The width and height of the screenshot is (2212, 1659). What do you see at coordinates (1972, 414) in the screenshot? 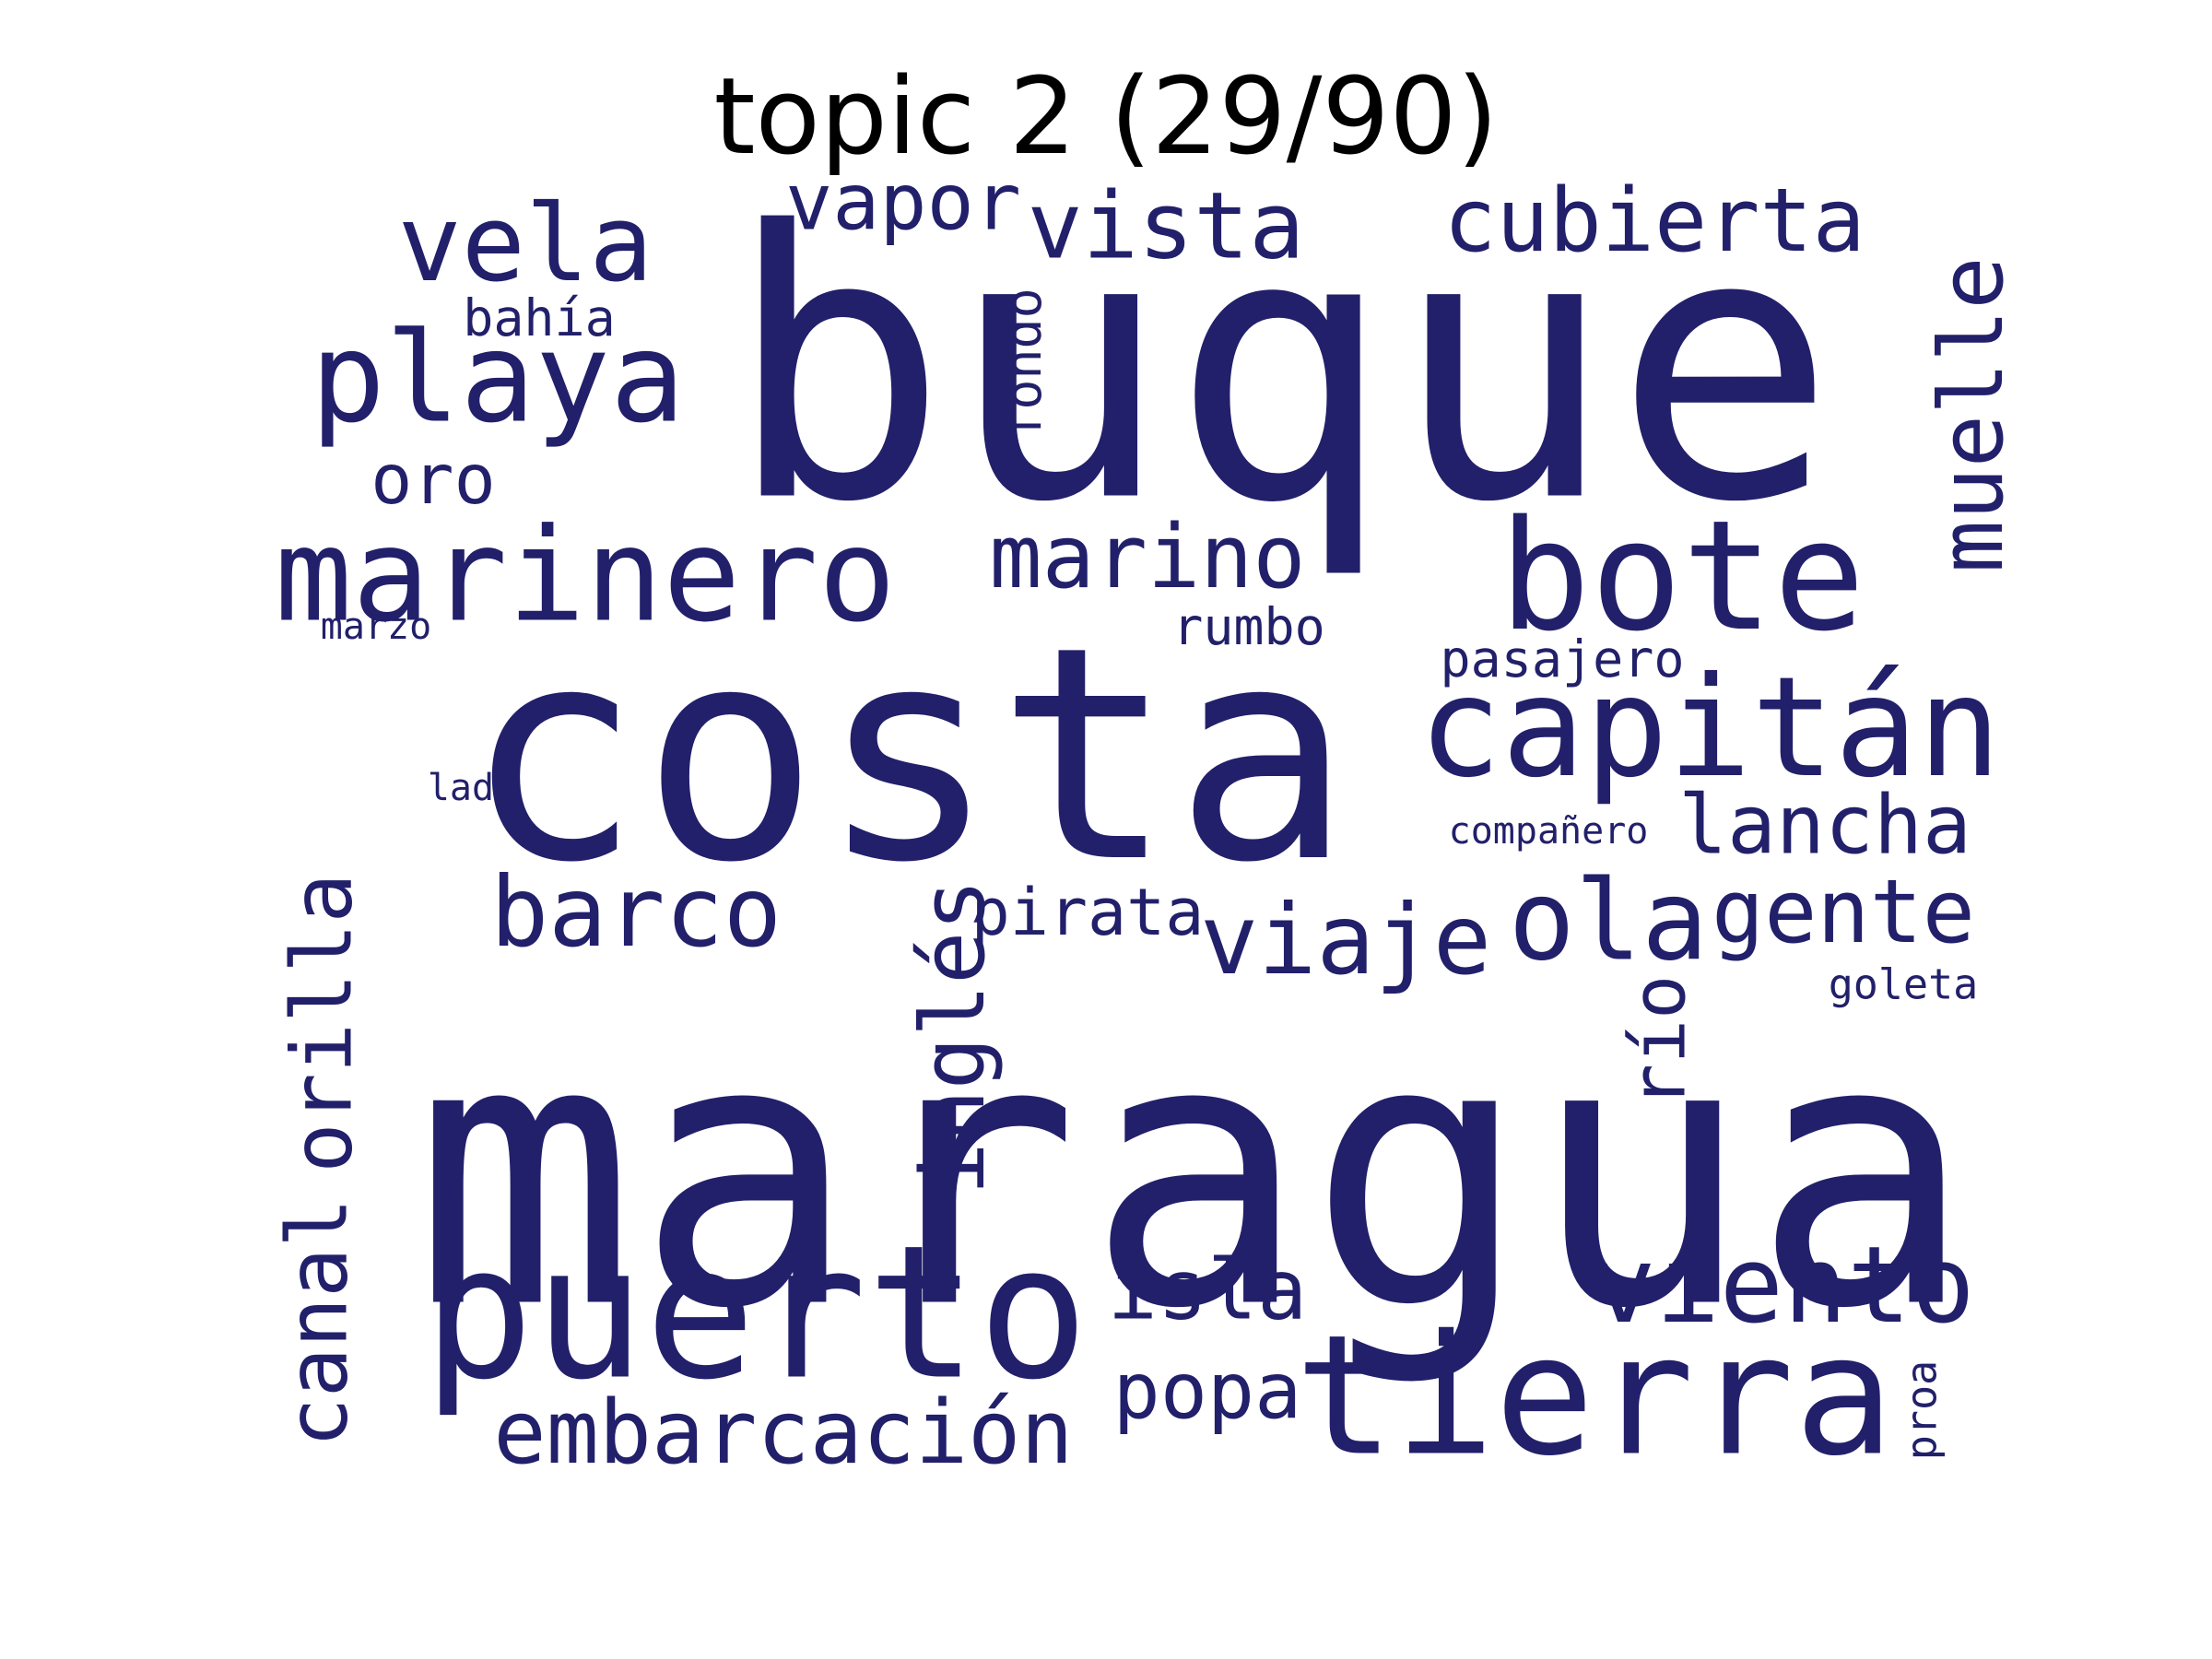
I see `word-13: muelle` at bounding box center [1972, 414].